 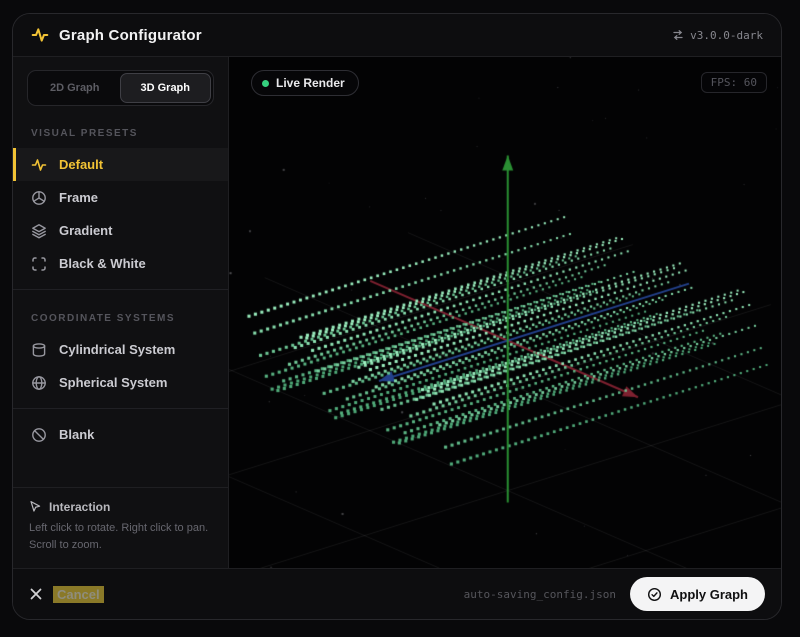 What do you see at coordinates (120, 434) in the screenshot?
I see `sidebar-item-blank: Blank` at bounding box center [120, 434].